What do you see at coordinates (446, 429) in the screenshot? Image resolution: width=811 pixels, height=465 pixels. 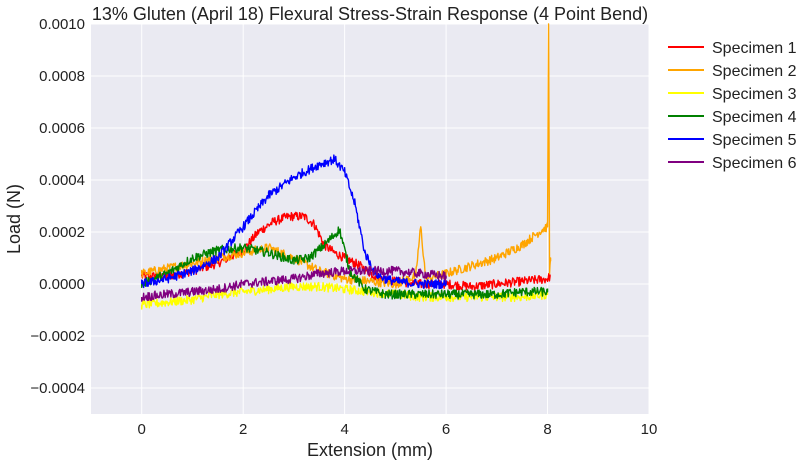 I see `x-tick-label: 6` at bounding box center [446, 429].